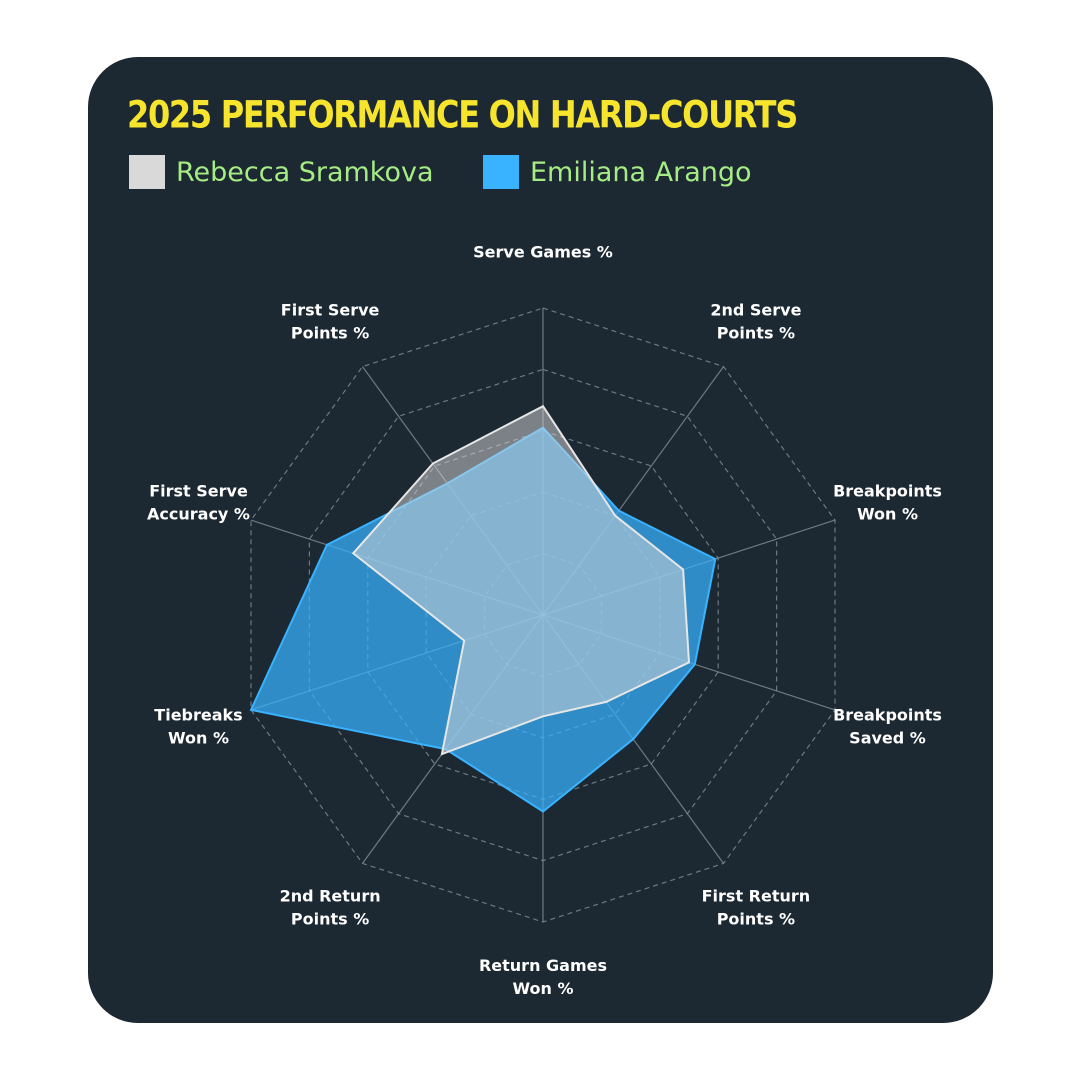 The width and height of the screenshot is (1080, 1080). I want to click on axis-label-4: First Return Points %, so click(756, 908).